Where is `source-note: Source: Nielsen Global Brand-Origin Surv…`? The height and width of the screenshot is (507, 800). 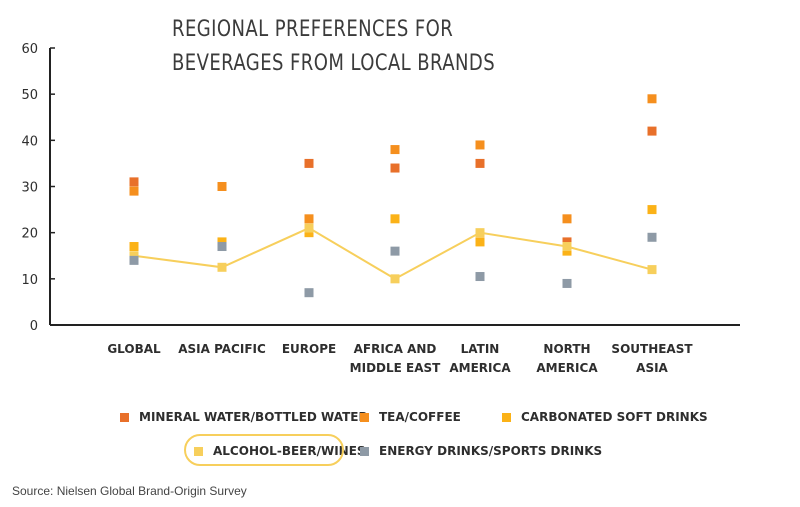 source-note: Source: Nielsen Global Brand-Origin Surv… is located at coordinates (129, 491).